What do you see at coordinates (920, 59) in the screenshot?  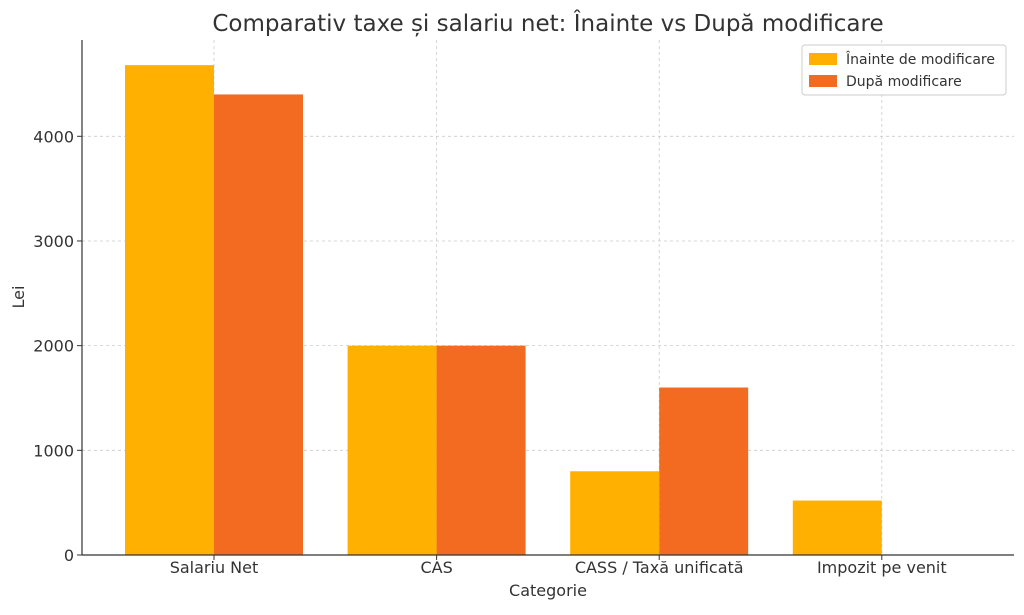 I see `legend-label-before: Înainte de modificare` at bounding box center [920, 59].